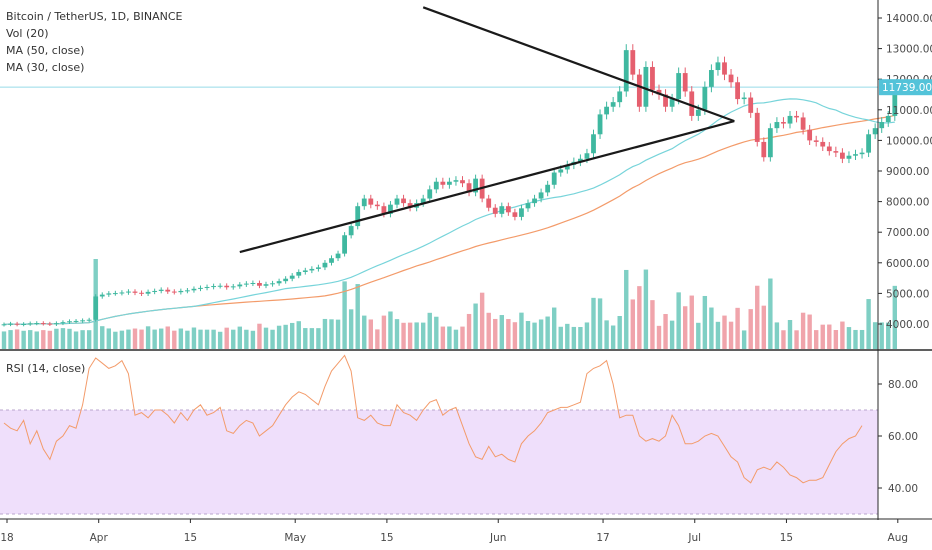 The height and width of the screenshot is (550, 932). I want to click on upper-trendline, so click(578, 64).